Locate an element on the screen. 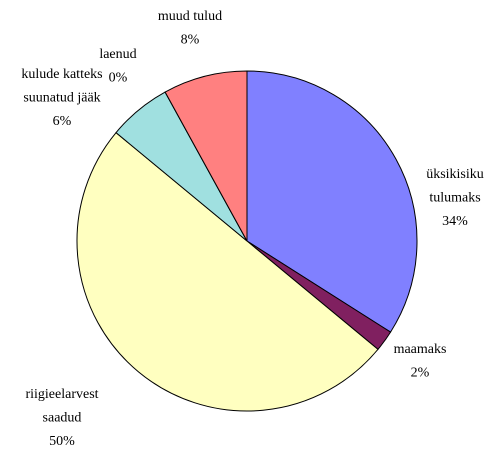 The height and width of the screenshot is (453, 502). slice-label: muud tulud is located at coordinates (190, 16).